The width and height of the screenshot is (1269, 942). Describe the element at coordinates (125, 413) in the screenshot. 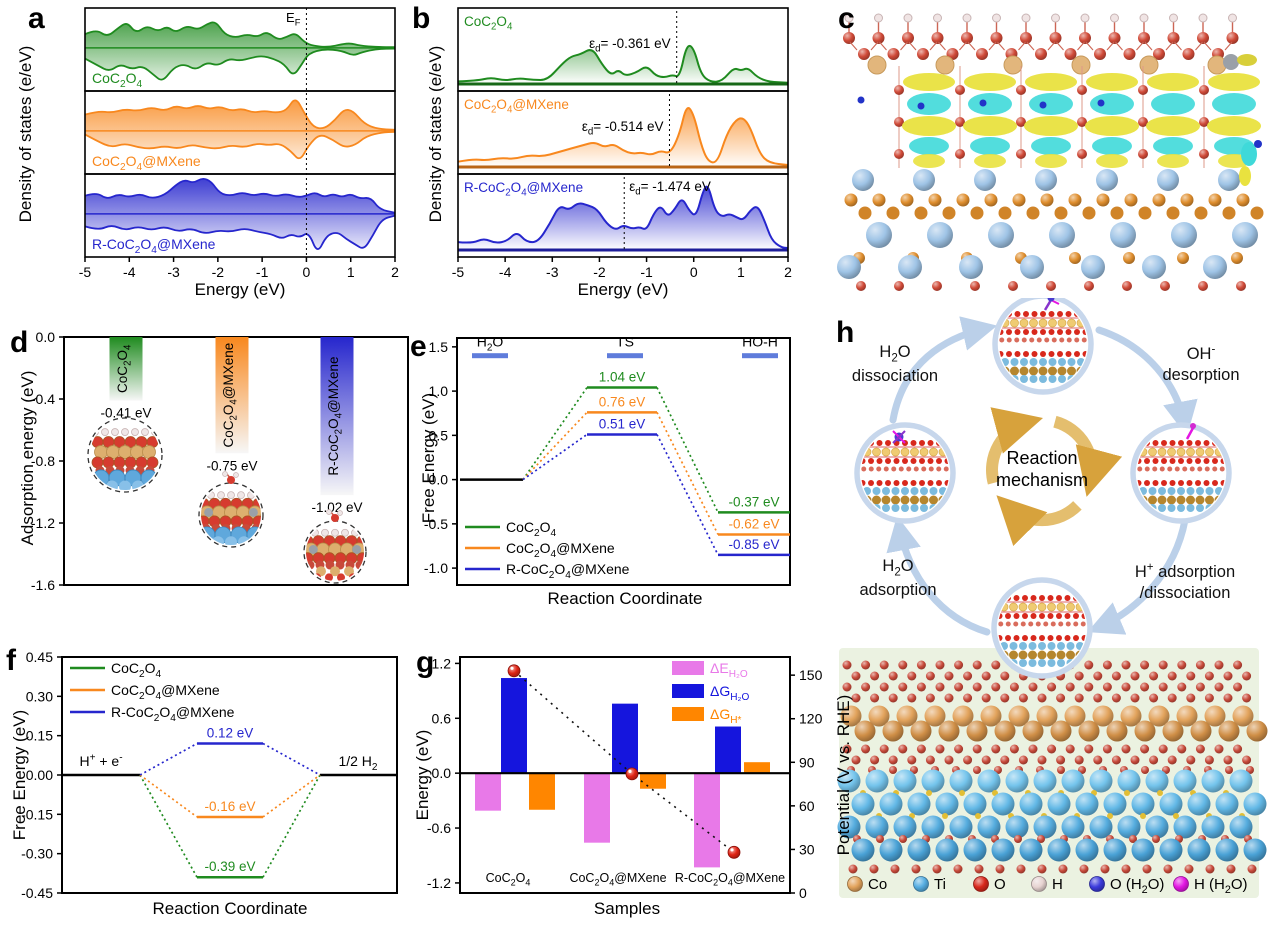

I see `bar-value: -0.41 eV` at that location.